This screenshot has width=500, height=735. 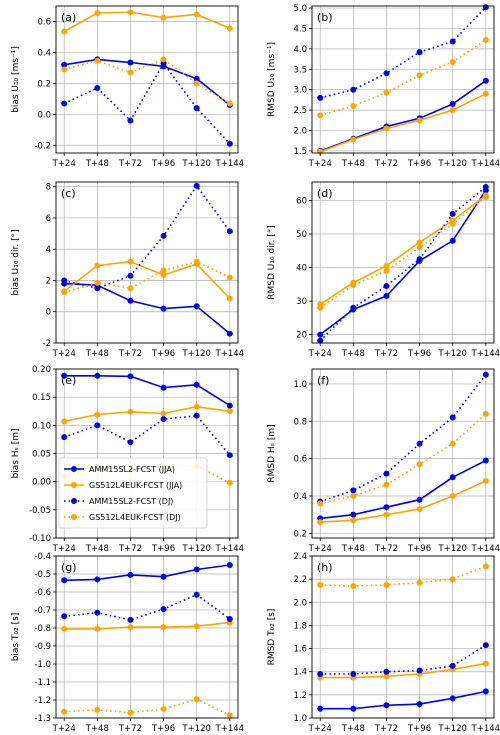 I want to click on y-tick-label: 30, so click(x=301, y=302).